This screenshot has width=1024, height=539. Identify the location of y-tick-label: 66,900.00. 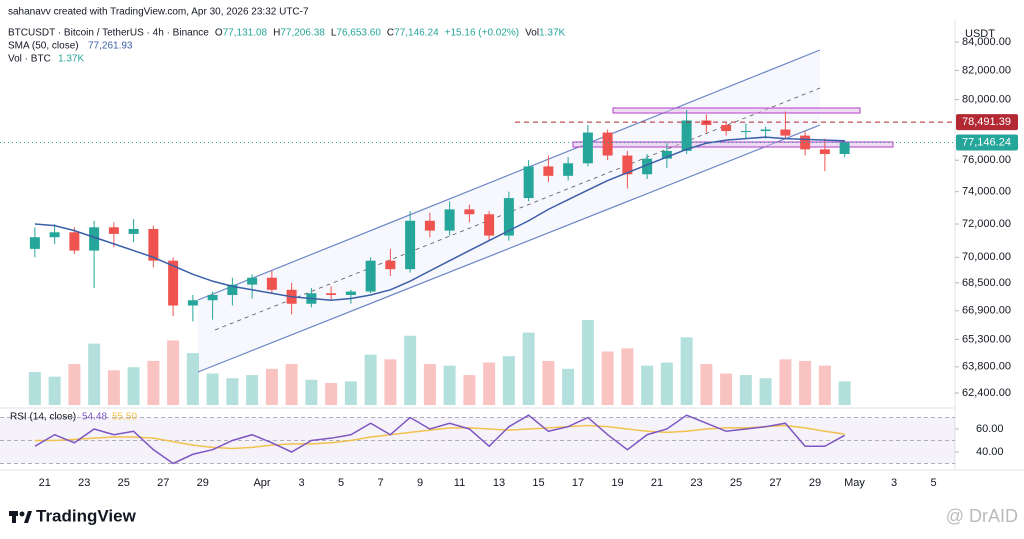
(986, 311).